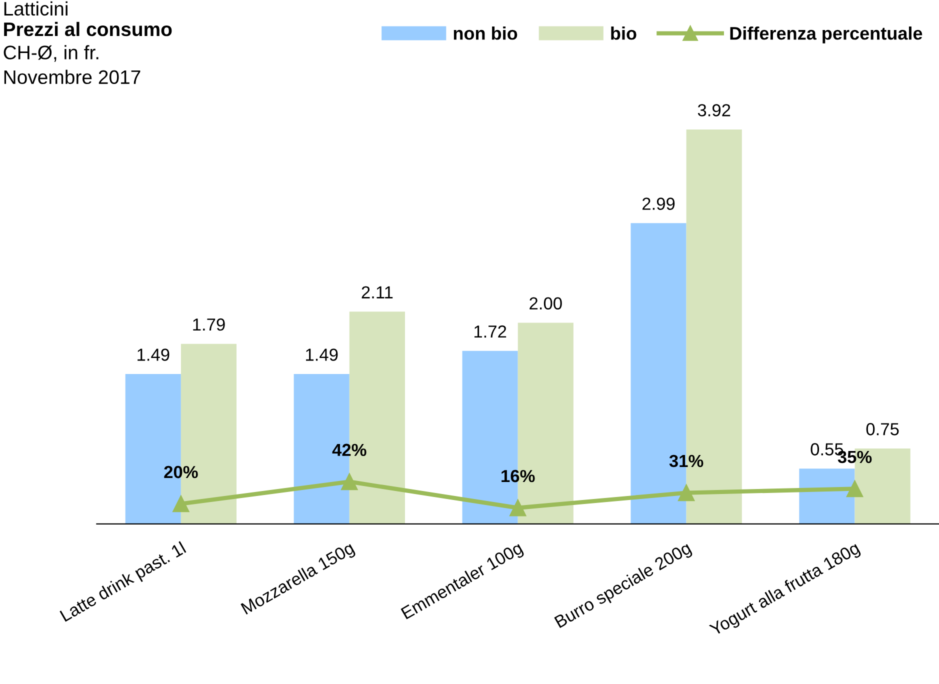  I want to click on legend-label: non bio, so click(486, 33).